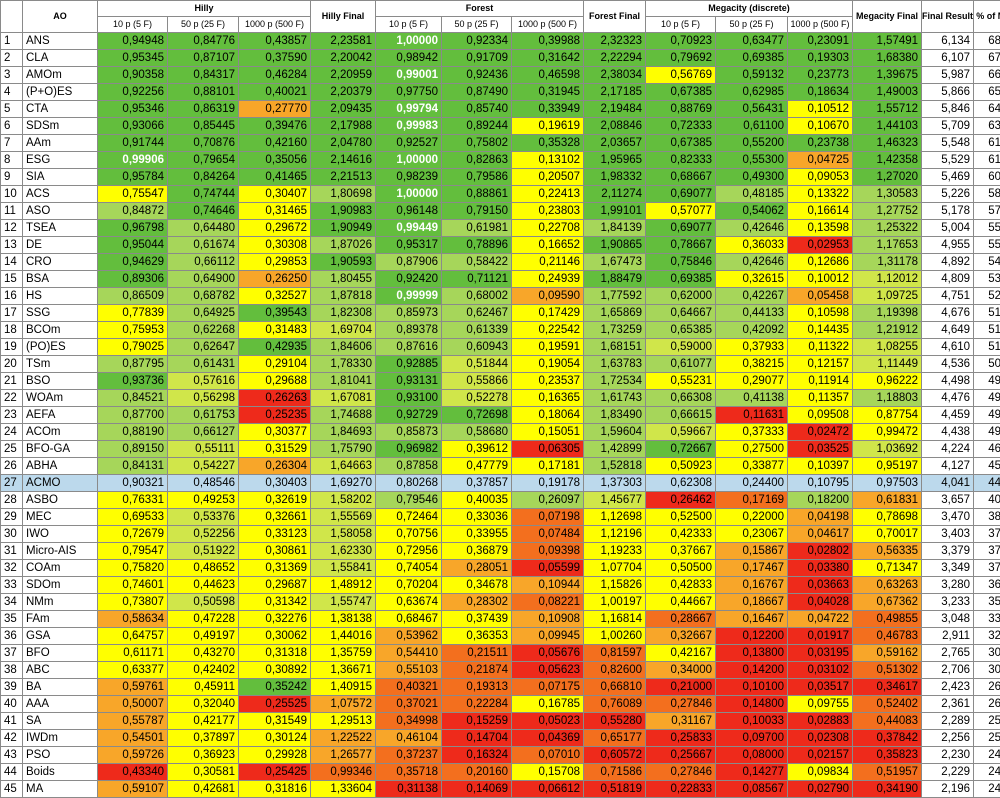 This screenshot has width=1000, height=798. What do you see at coordinates (820, 330) in the screenshot?
I see `cell-megacity-1000p: 0,14435` at bounding box center [820, 330].